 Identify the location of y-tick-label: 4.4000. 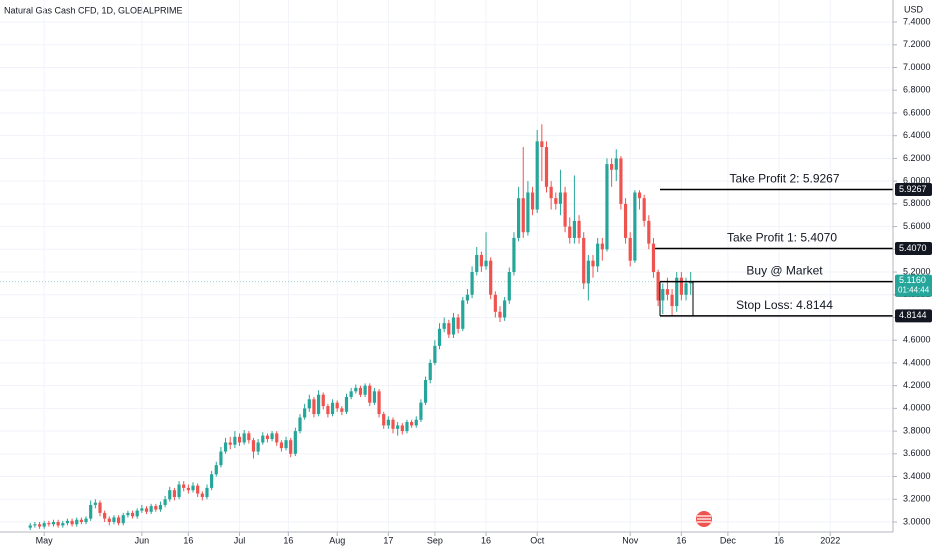
(917, 362).